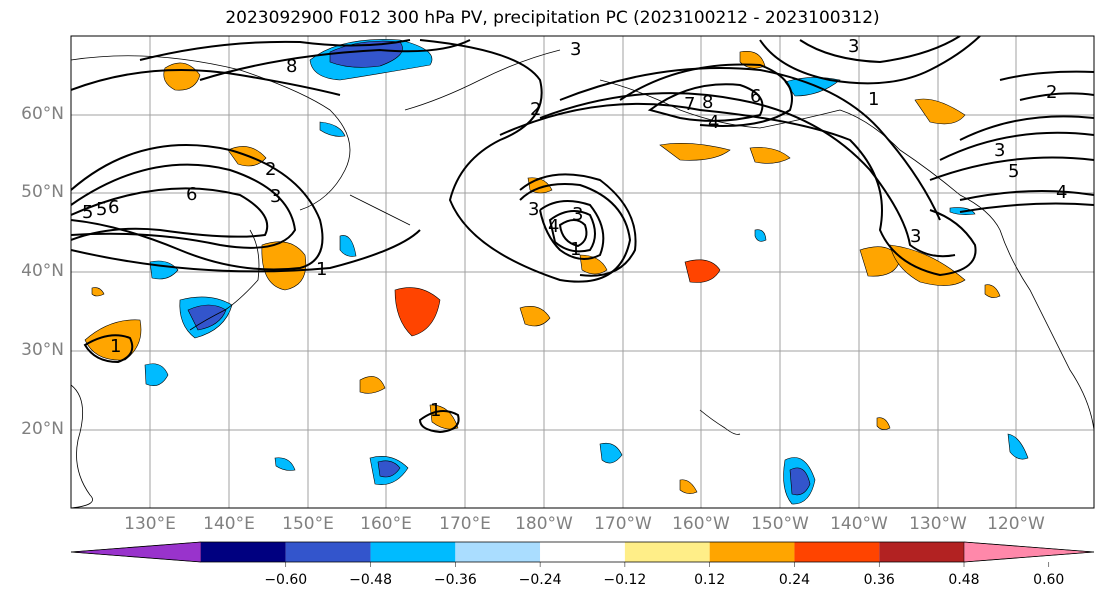 The height and width of the screenshot is (601, 1105). What do you see at coordinates (150, 524) in the screenshot?
I see `lon-label: 130°E` at bounding box center [150, 524].